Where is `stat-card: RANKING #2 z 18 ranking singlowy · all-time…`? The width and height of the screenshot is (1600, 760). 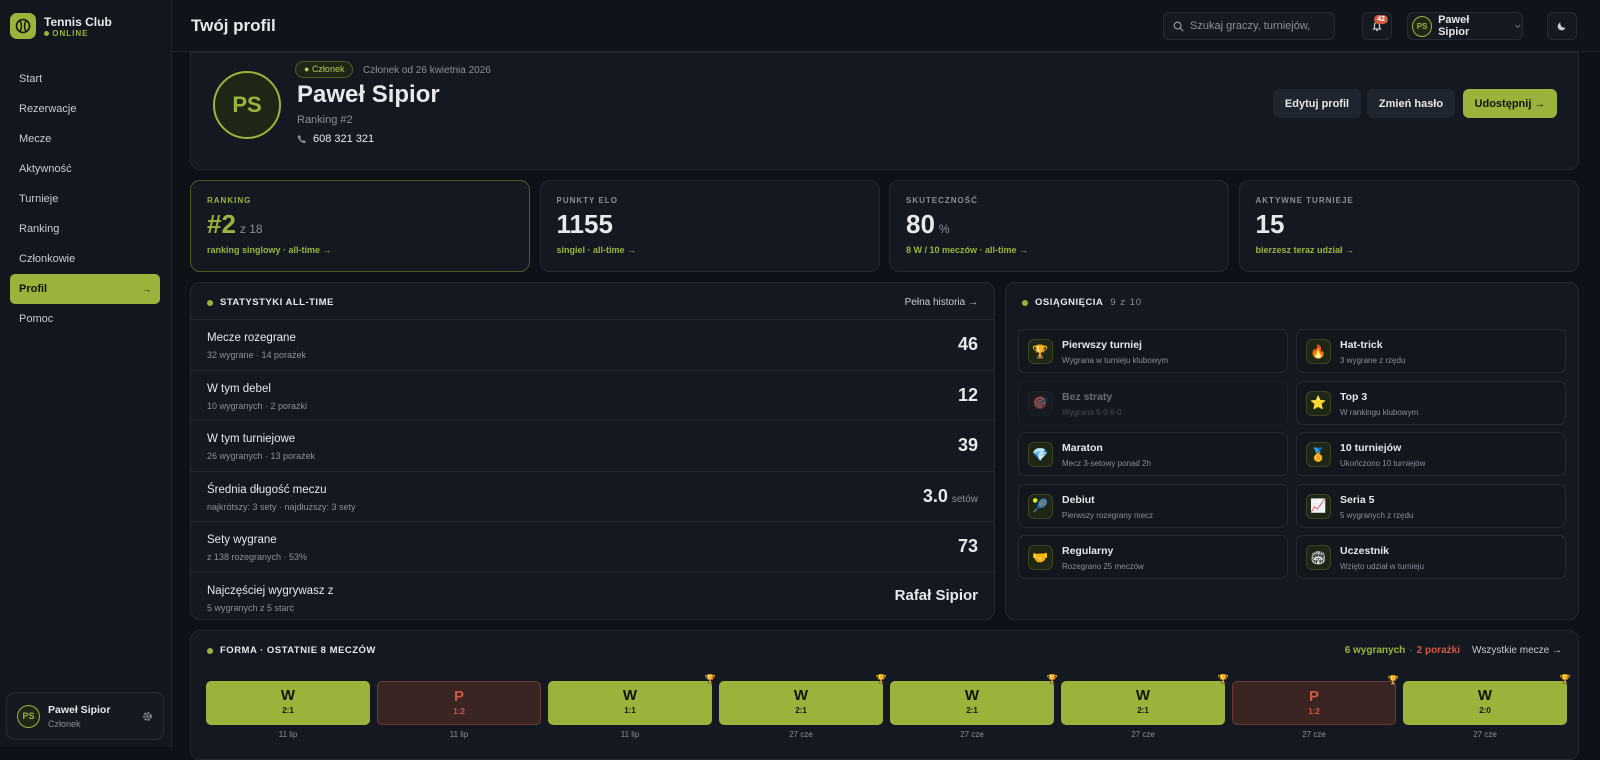 stat-card: RANKING #2 z 18 ranking singlowy · all-time… is located at coordinates (360, 226).